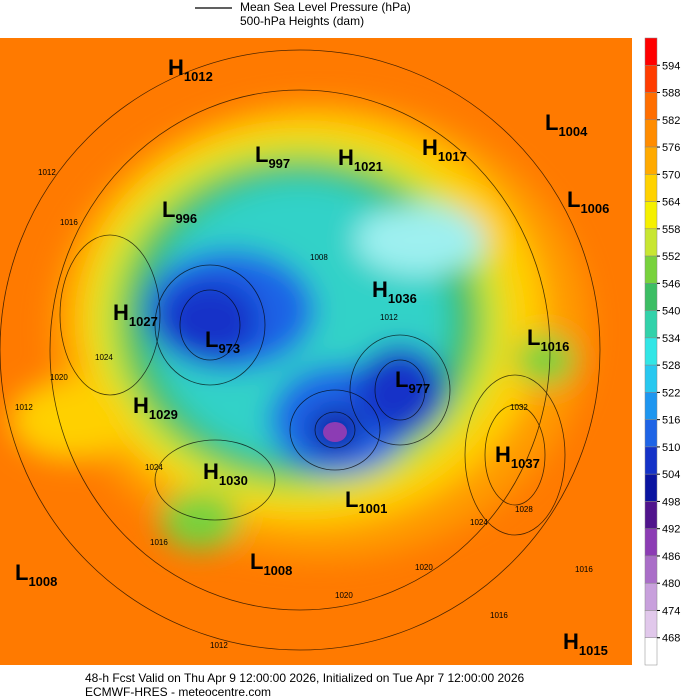 This screenshot has width=681, height=700. Describe the element at coordinates (198, 76) in the screenshot. I see `center-value: 1012` at that location.